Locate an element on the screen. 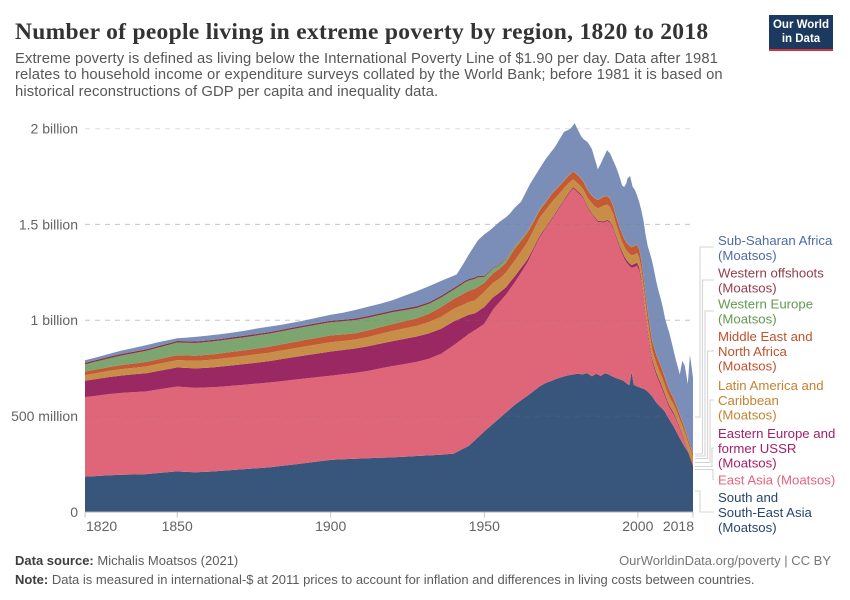 The height and width of the screenshot is (600, 850). svg-text: Western offshoots is located at coordinates (771, 273).